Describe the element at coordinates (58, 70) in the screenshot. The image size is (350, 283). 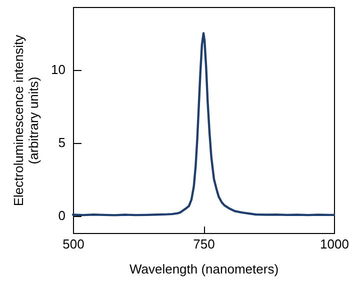
I see `y-tick-label: 10` at that location.